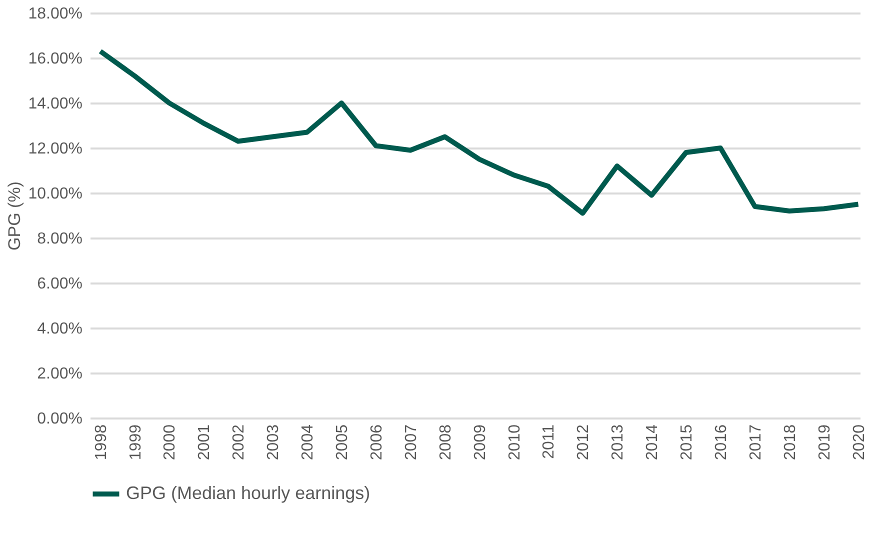 This screenshot has width=894, height=546. Describe the element at coordinates (59, 239) in the screenshot. I see `y-tick-label: 8.00%` at that location.